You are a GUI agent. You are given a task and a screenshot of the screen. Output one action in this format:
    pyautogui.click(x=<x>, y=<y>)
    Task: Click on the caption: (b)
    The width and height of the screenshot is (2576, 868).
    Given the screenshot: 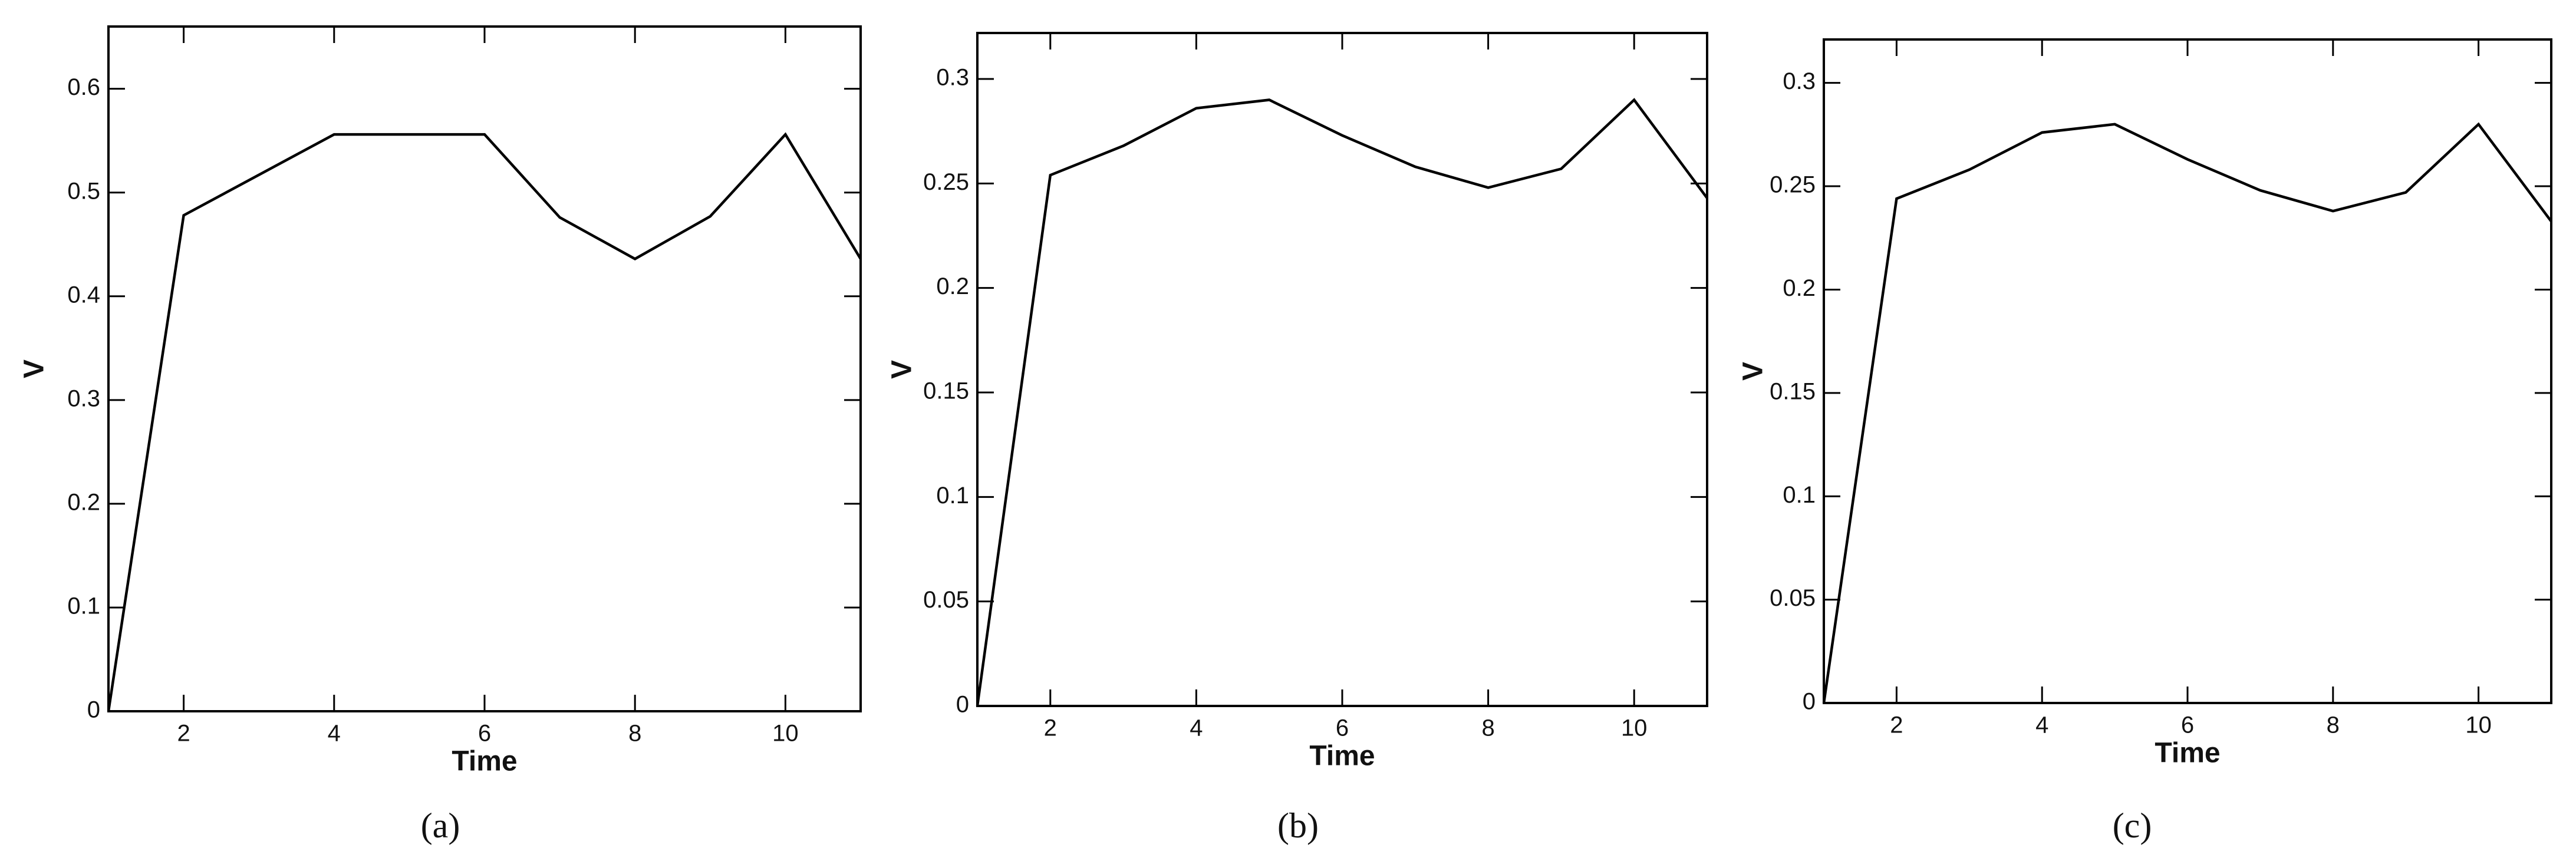 What is the action you would take?
    pyautogui.click(x=1298, y=825)
    